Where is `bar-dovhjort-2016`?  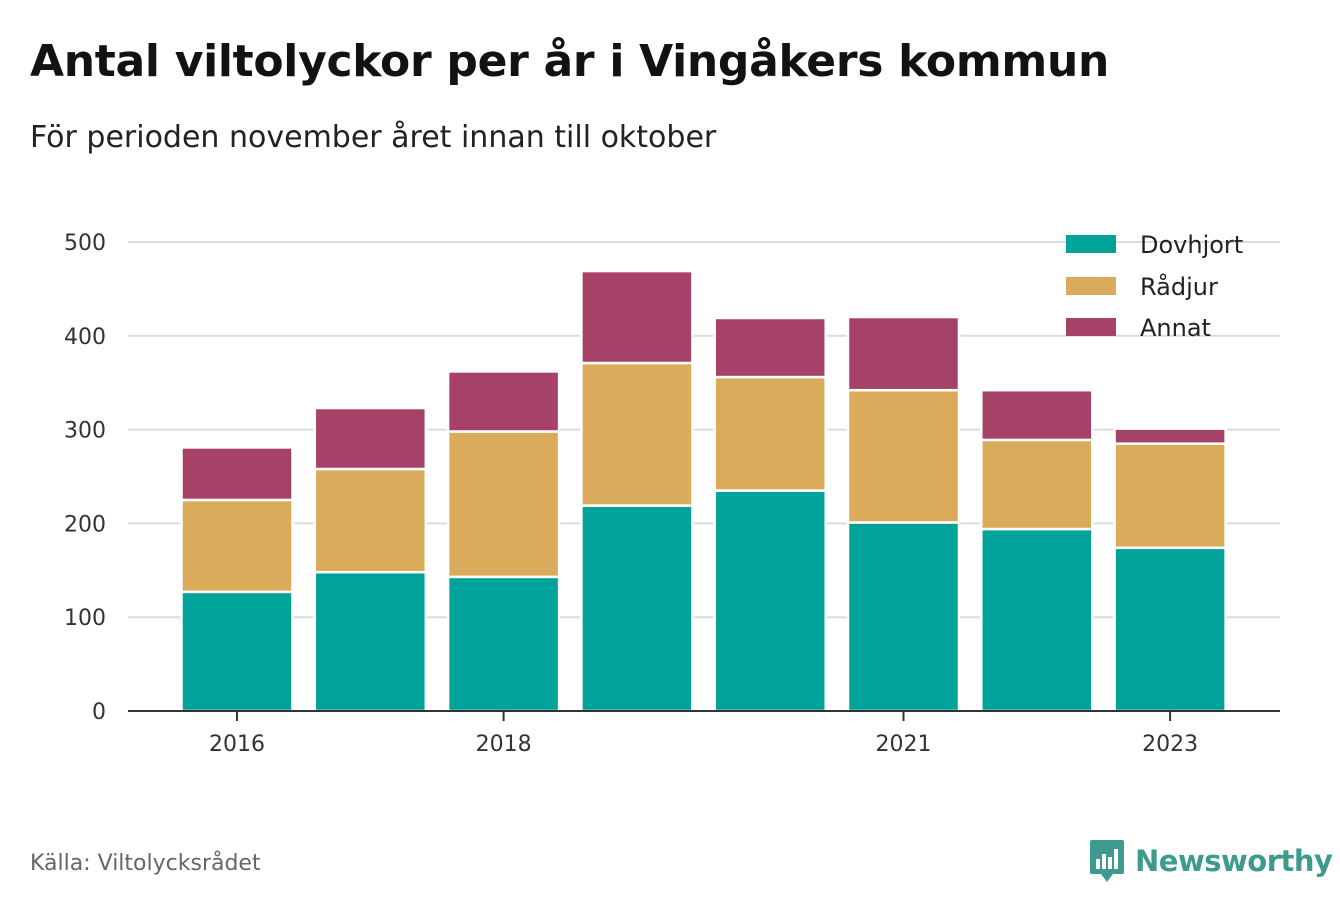 bar-dovhjort-2016 is located at coordinates (237, 651).